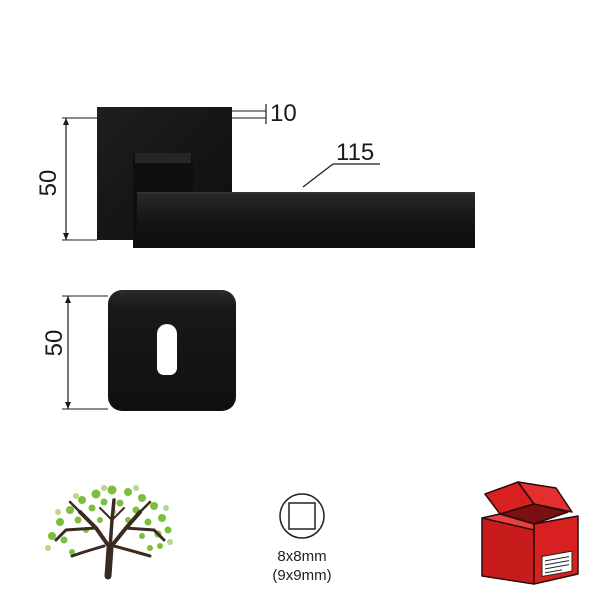 The image size is (600, 600). I want to click on gift-box-icon, so click(530, 533).